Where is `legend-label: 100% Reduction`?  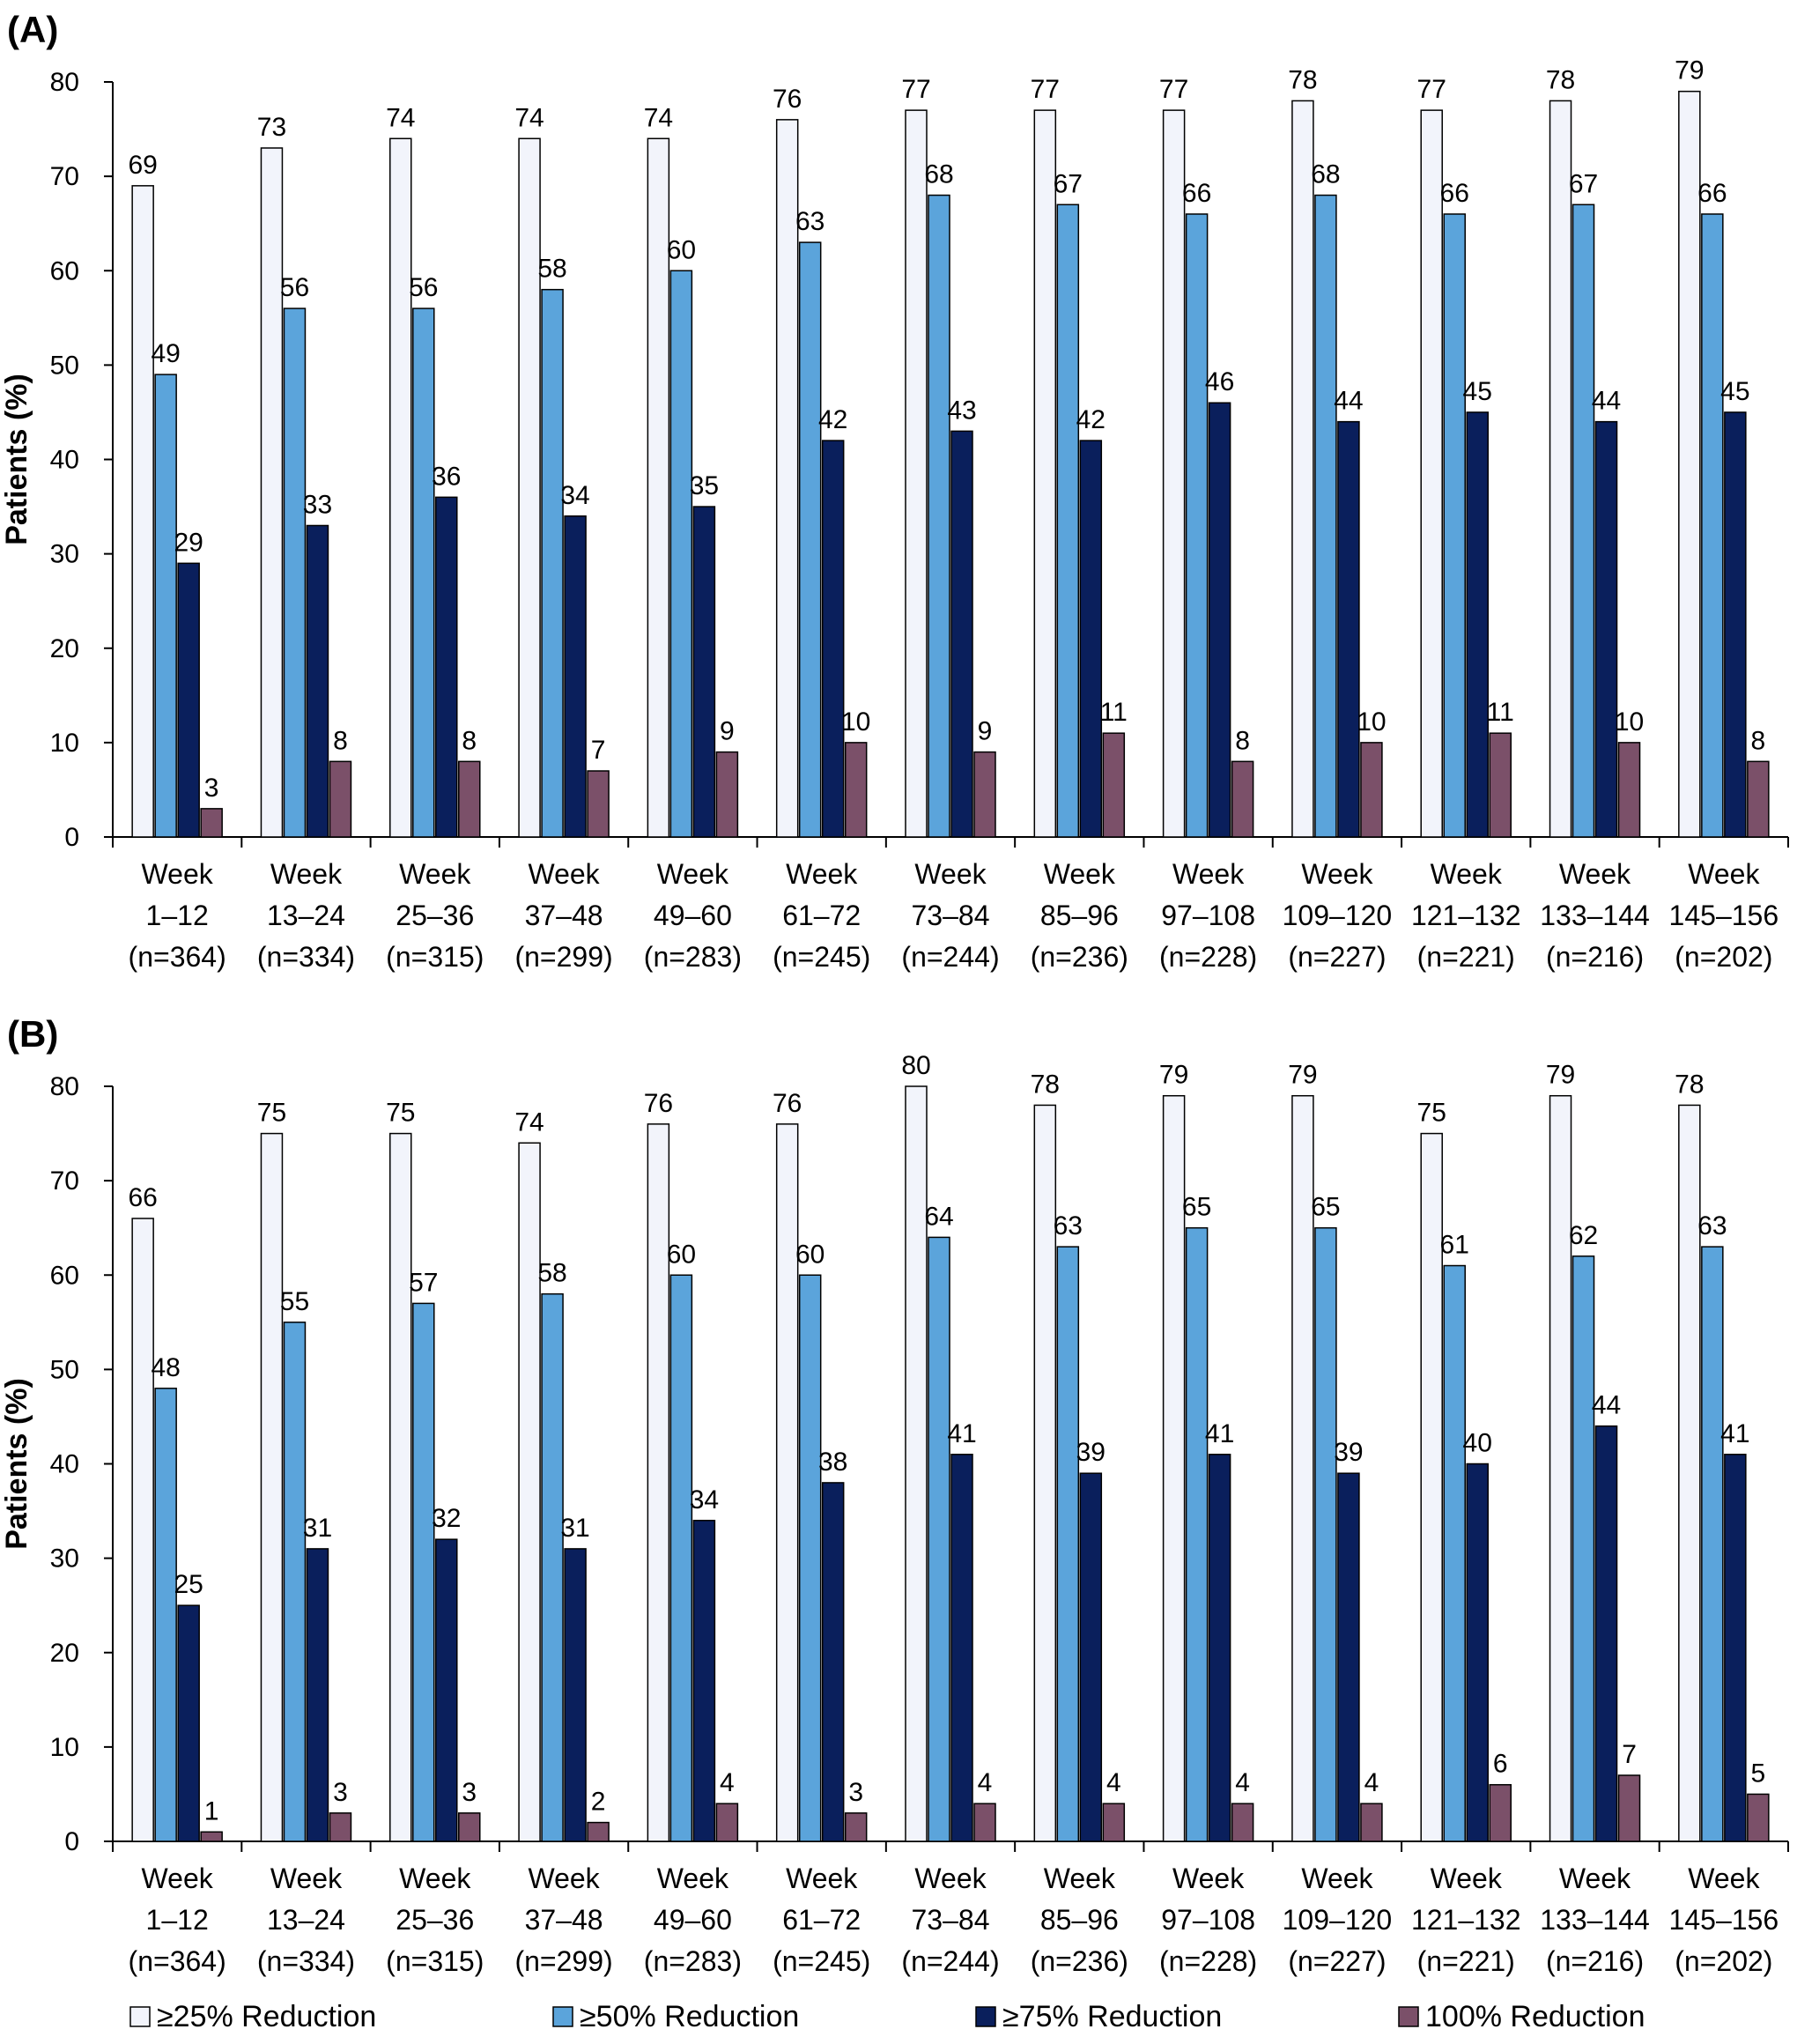 legend-label: 100% Reduction is located at coordinates (1535, 2016).